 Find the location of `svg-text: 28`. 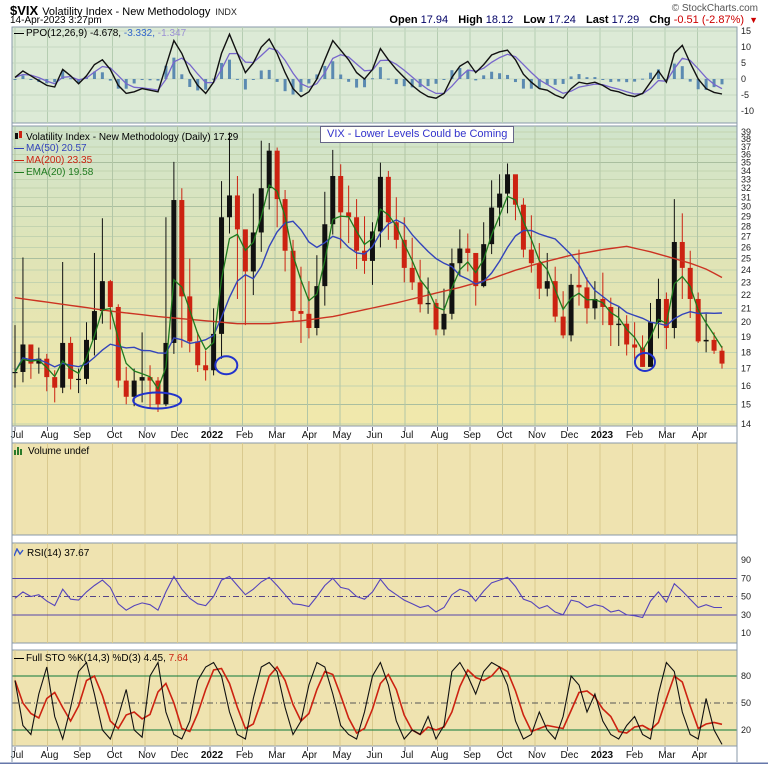

svg-text: 28 is located at coordinates (746, 226).